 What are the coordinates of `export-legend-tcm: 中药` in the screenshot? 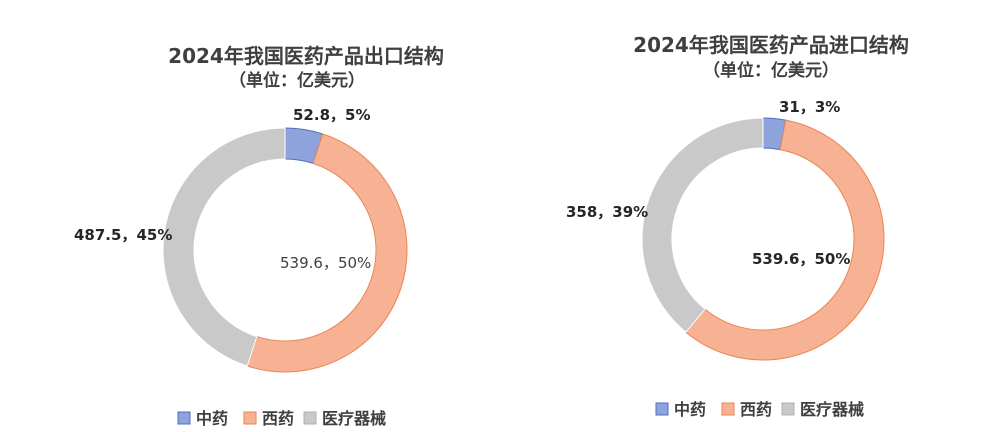 It's located at (212, 418).